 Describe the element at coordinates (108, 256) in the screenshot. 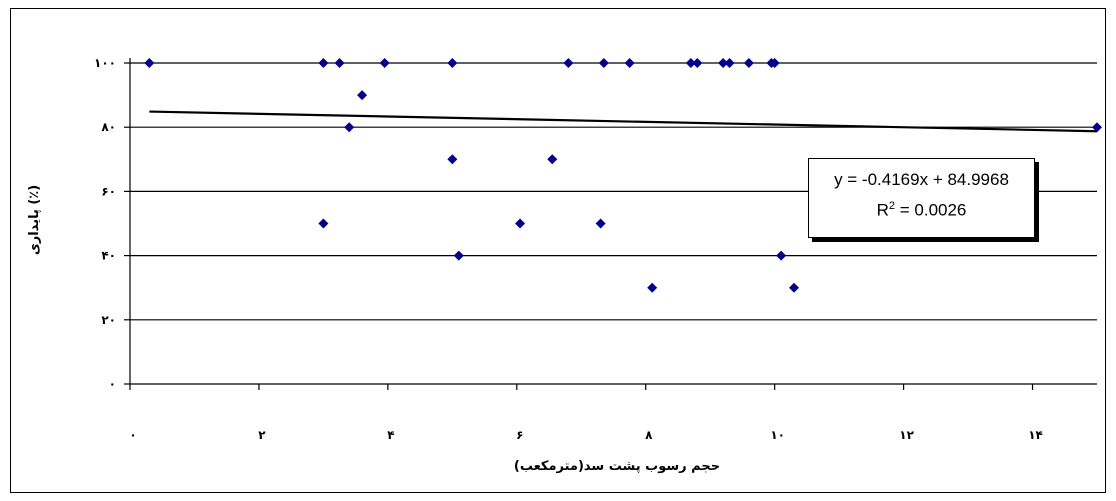

I see `y-tick-label: ۴۰` at that location.